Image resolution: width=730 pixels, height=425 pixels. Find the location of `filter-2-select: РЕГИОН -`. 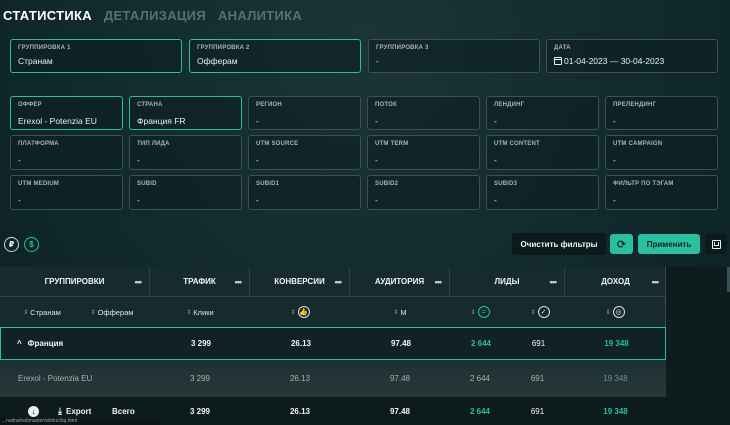

filter-2-select: РЕГИОН - is located at coordinates (304, 113).